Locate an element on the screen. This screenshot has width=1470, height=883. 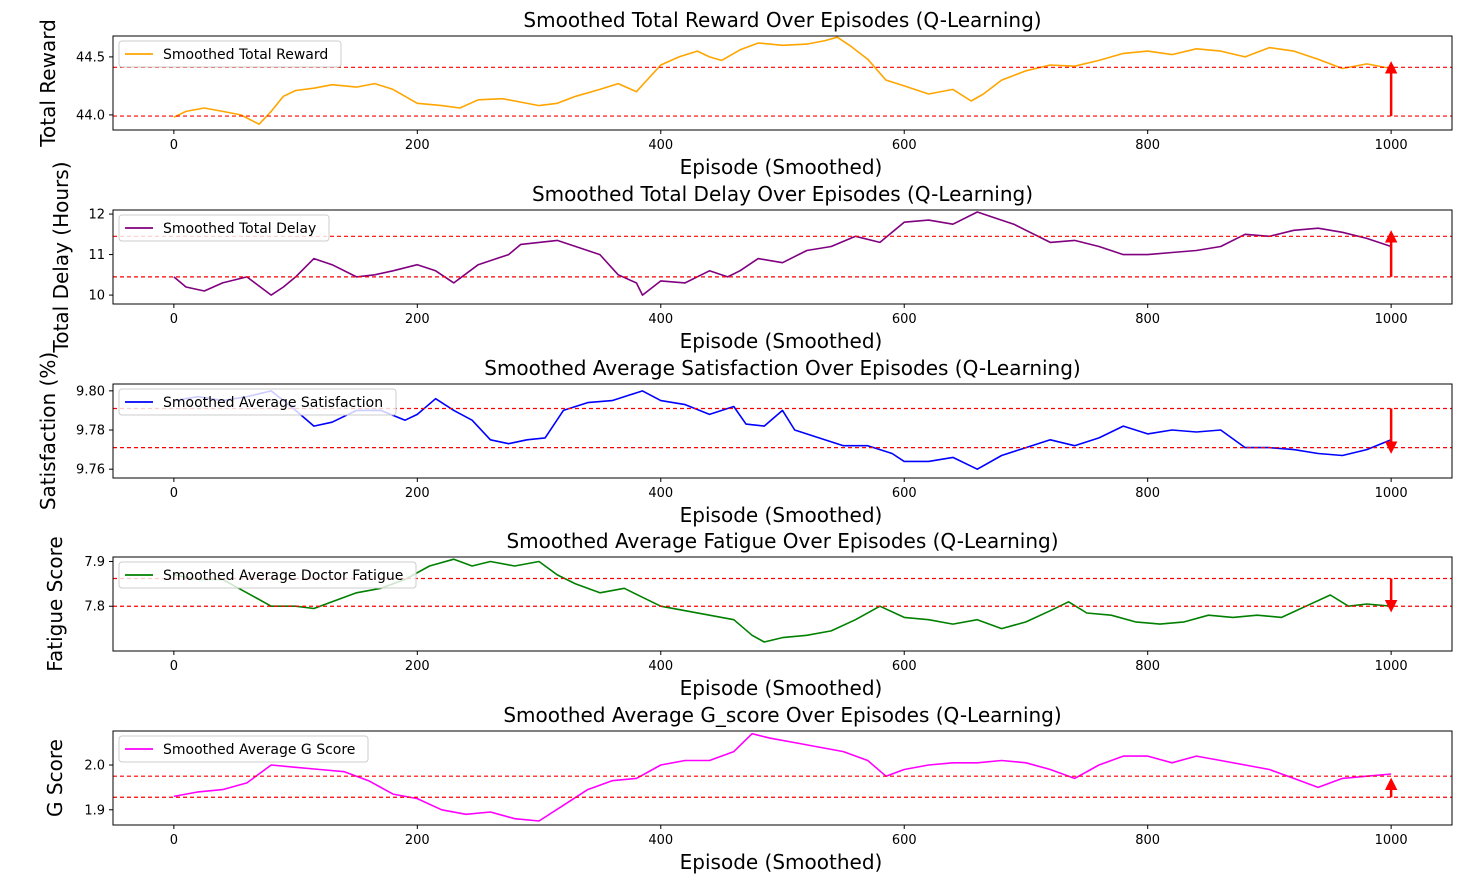
legend: Smoothed Average Satisfaction is located at coordinates (257, 402).